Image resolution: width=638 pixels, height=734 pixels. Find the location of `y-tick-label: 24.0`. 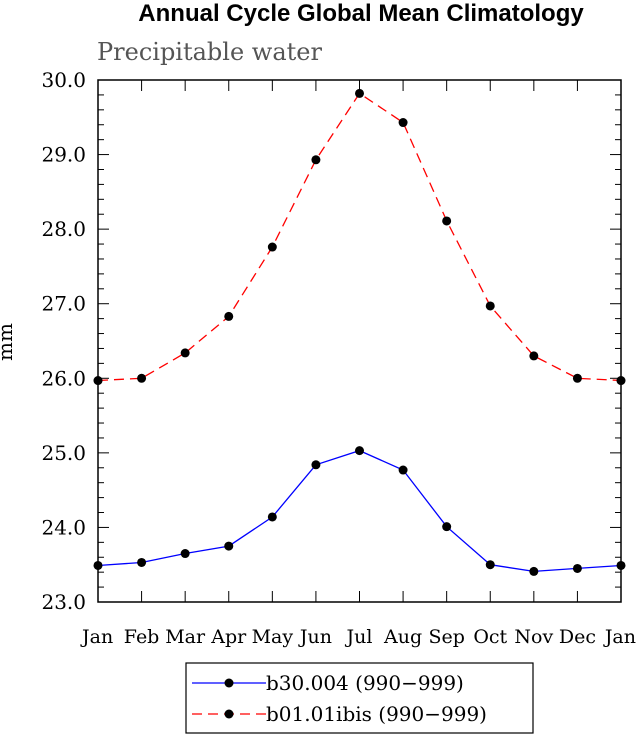

y-tick-label: 24.0 is located at coordinates (63, 527).